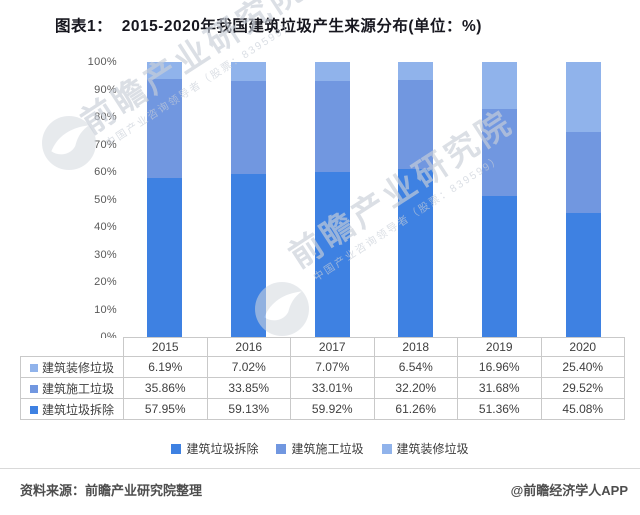 This screenshot has width=640, height=515. I want to click on table-value-cell: 32.20%, so click(415, 388).